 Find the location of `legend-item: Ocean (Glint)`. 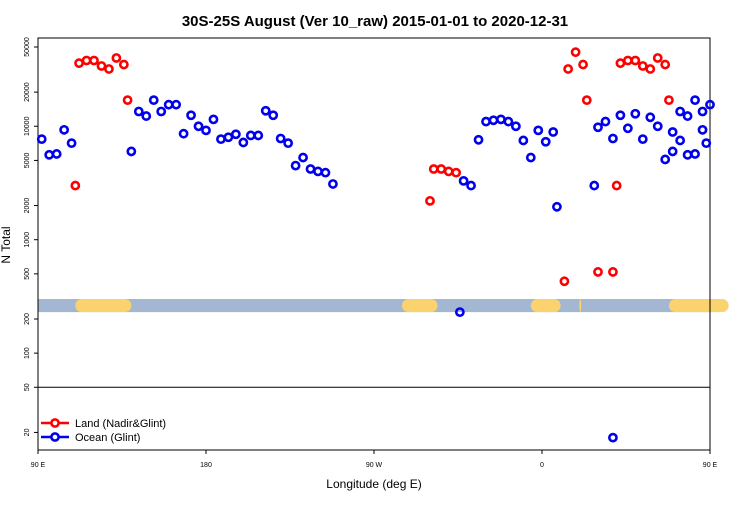

legend-item: Ocean (Glint) is located at coordinates (90, 438).